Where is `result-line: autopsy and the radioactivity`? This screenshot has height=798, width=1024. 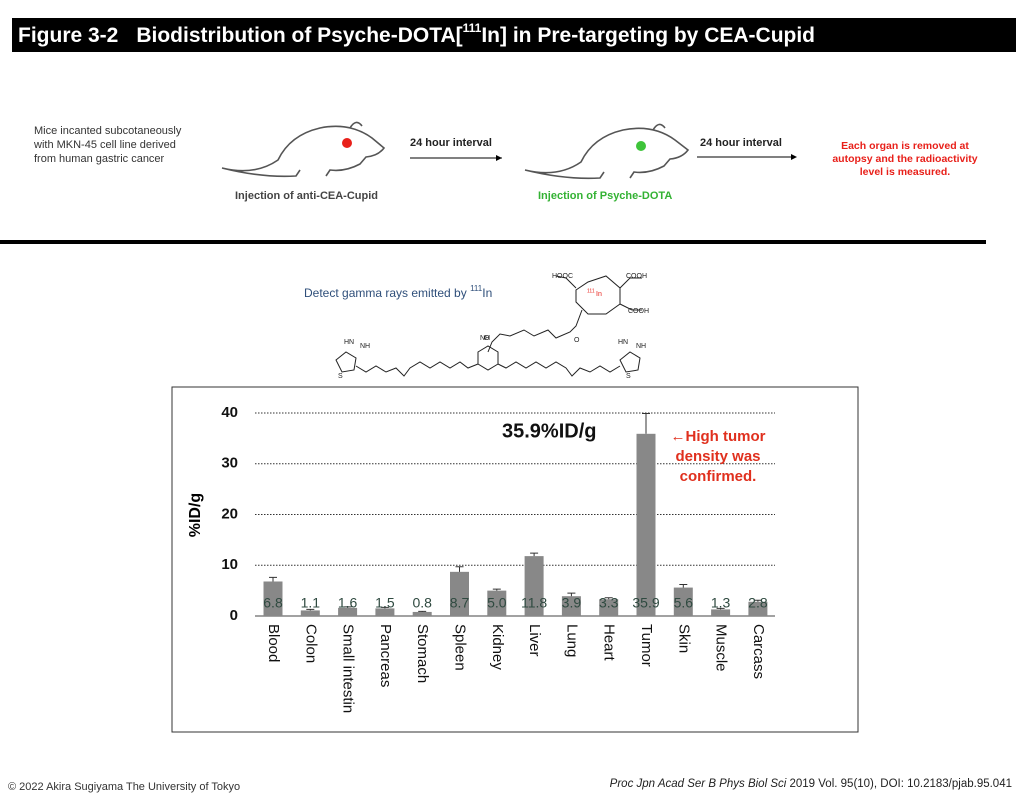 result-line: autopsy and the radioactivity is located at coordinates (904, 159).